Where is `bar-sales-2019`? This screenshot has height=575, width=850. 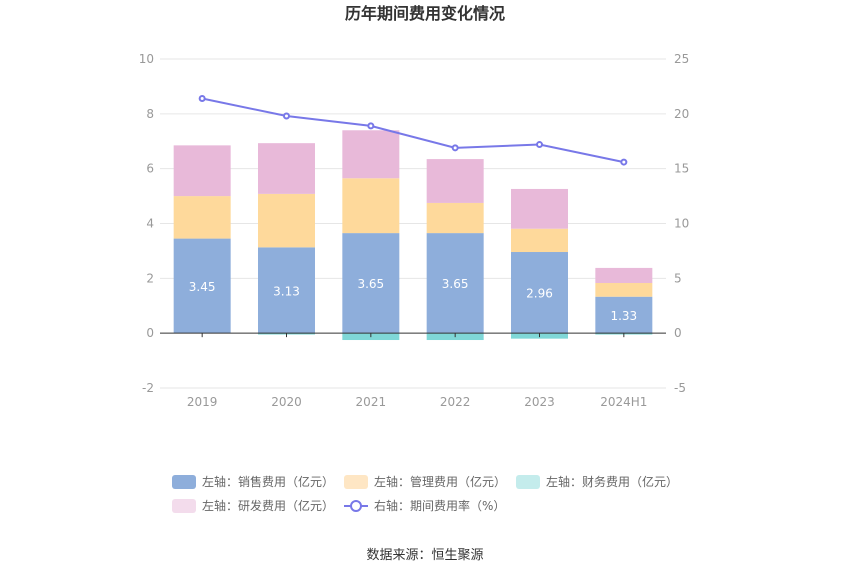 bar-sales-2019 is located at coordinates (202, 286).